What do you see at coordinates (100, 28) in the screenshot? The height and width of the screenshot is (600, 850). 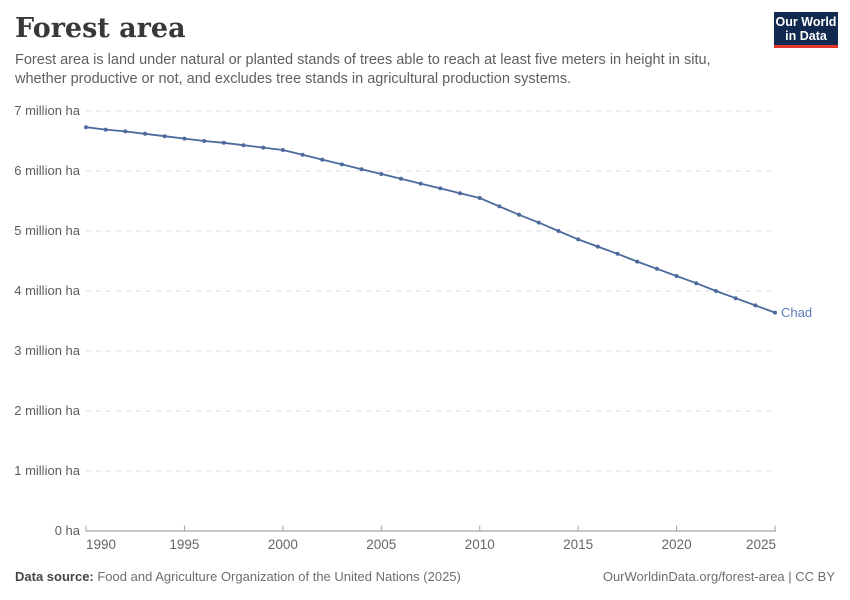 I see `page-title: Forest area` at bounding box center [100, 28].